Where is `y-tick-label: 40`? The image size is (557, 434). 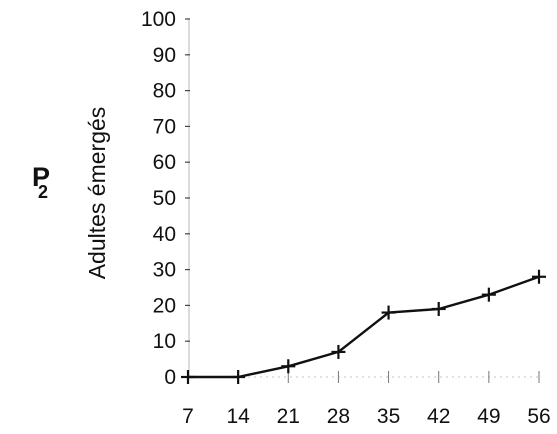 y-tick-label: 40 is located at coordinates (164, 234).